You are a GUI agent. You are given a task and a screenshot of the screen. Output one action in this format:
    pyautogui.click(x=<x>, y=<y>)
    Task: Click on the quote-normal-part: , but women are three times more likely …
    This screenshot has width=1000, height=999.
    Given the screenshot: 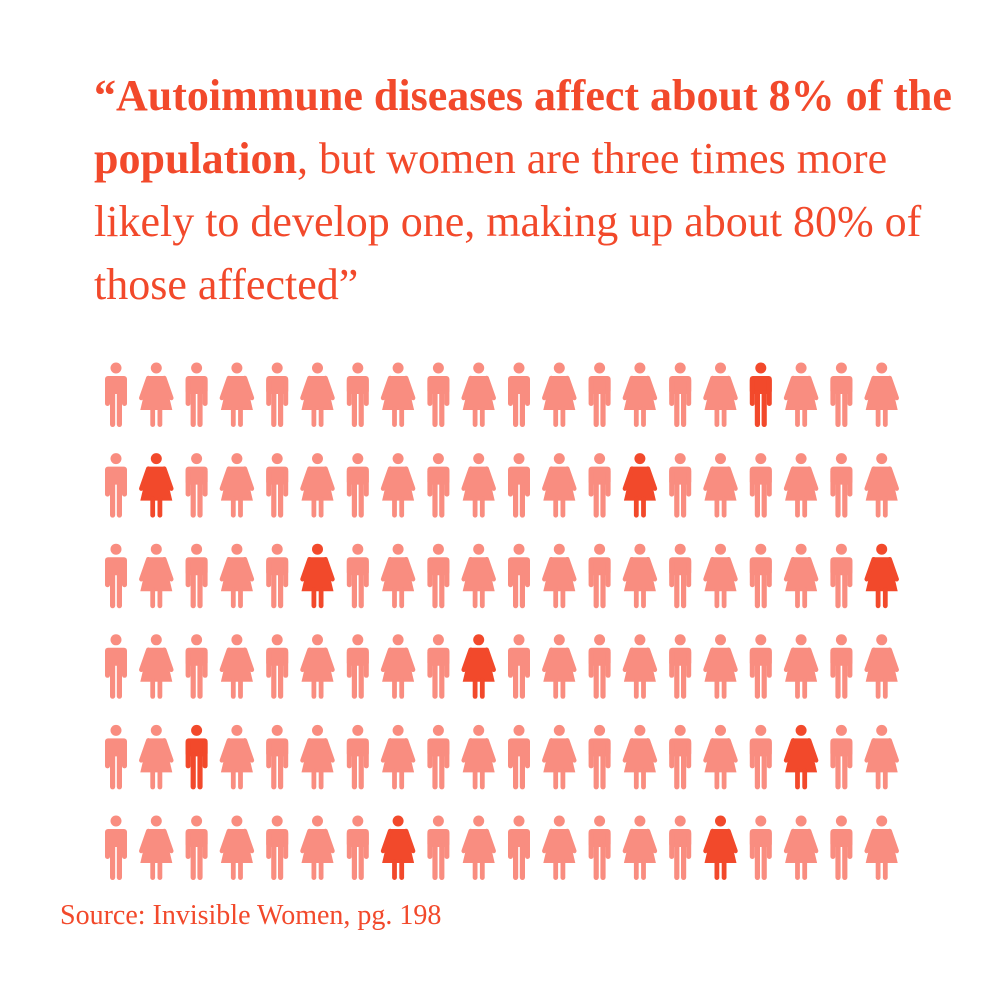 What is the action you would take?
    pyautogui.click(x=508, y=221)
    